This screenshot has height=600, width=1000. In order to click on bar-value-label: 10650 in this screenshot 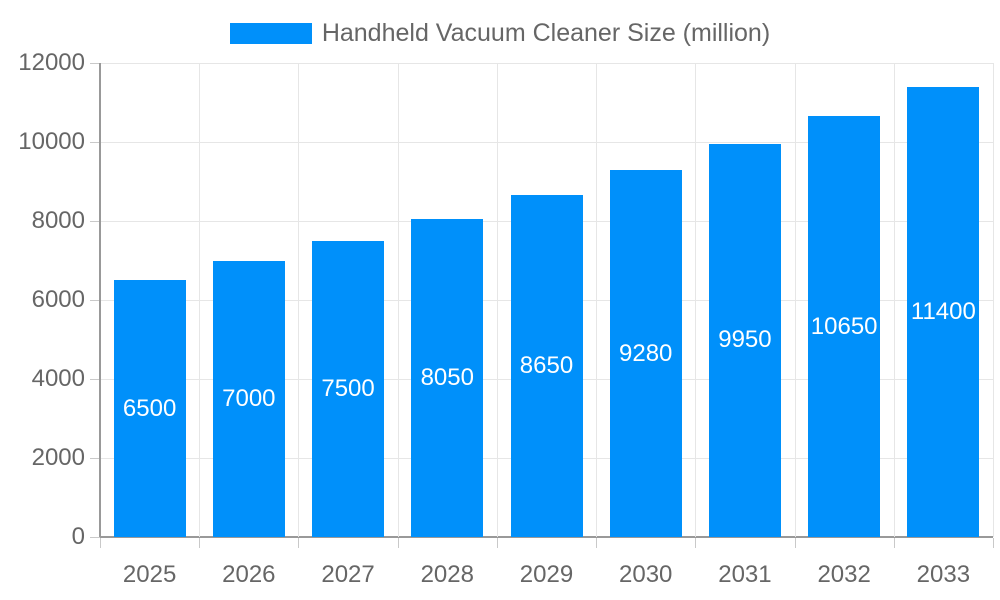, I will do `click(844, 326)`.